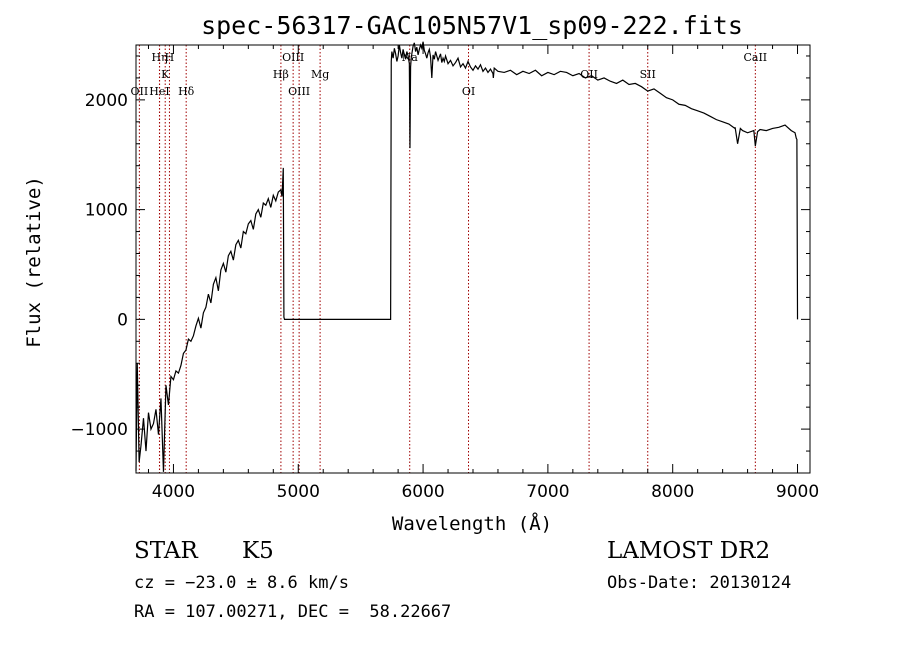 The width and height of the screenshot is (900, 649). Describe the element at coordinates (106, 101) in the screenshot. I see `y-tick-label-3: 2000` at that location.